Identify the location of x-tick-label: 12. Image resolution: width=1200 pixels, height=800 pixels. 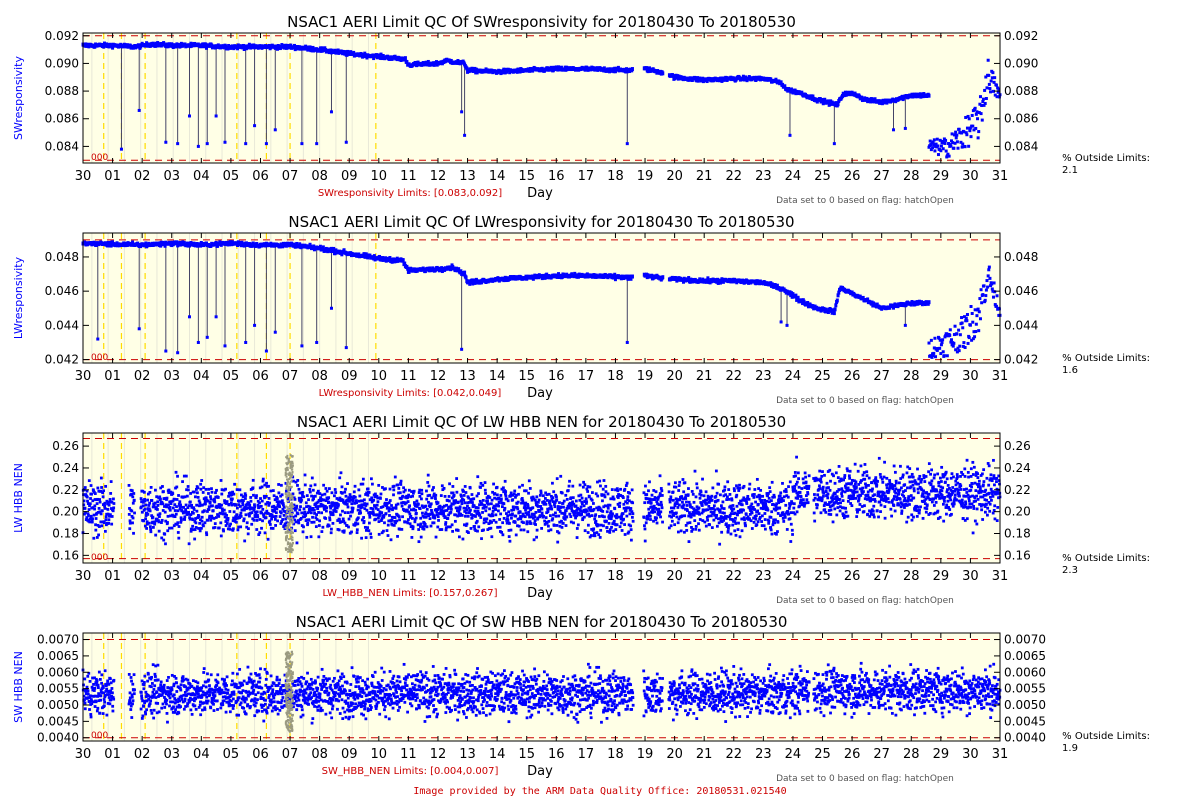
(438, 176).